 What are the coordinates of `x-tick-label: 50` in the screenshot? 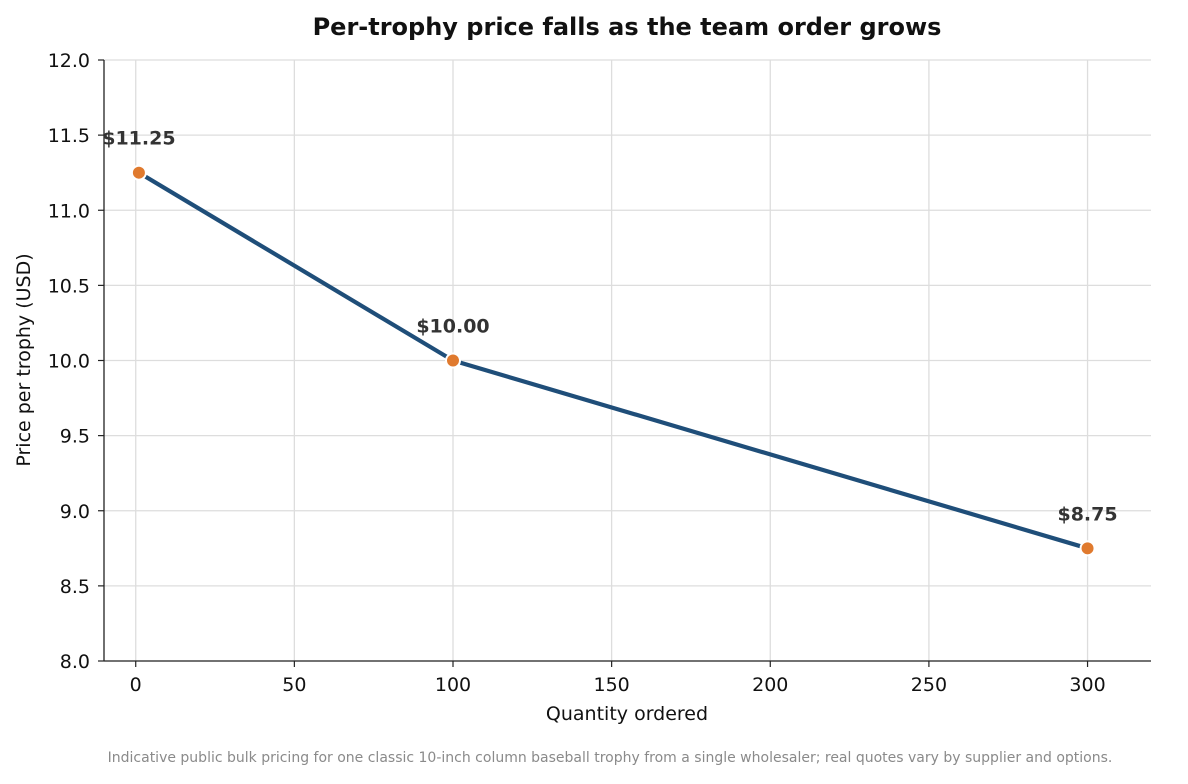 It's located at (294, 685).